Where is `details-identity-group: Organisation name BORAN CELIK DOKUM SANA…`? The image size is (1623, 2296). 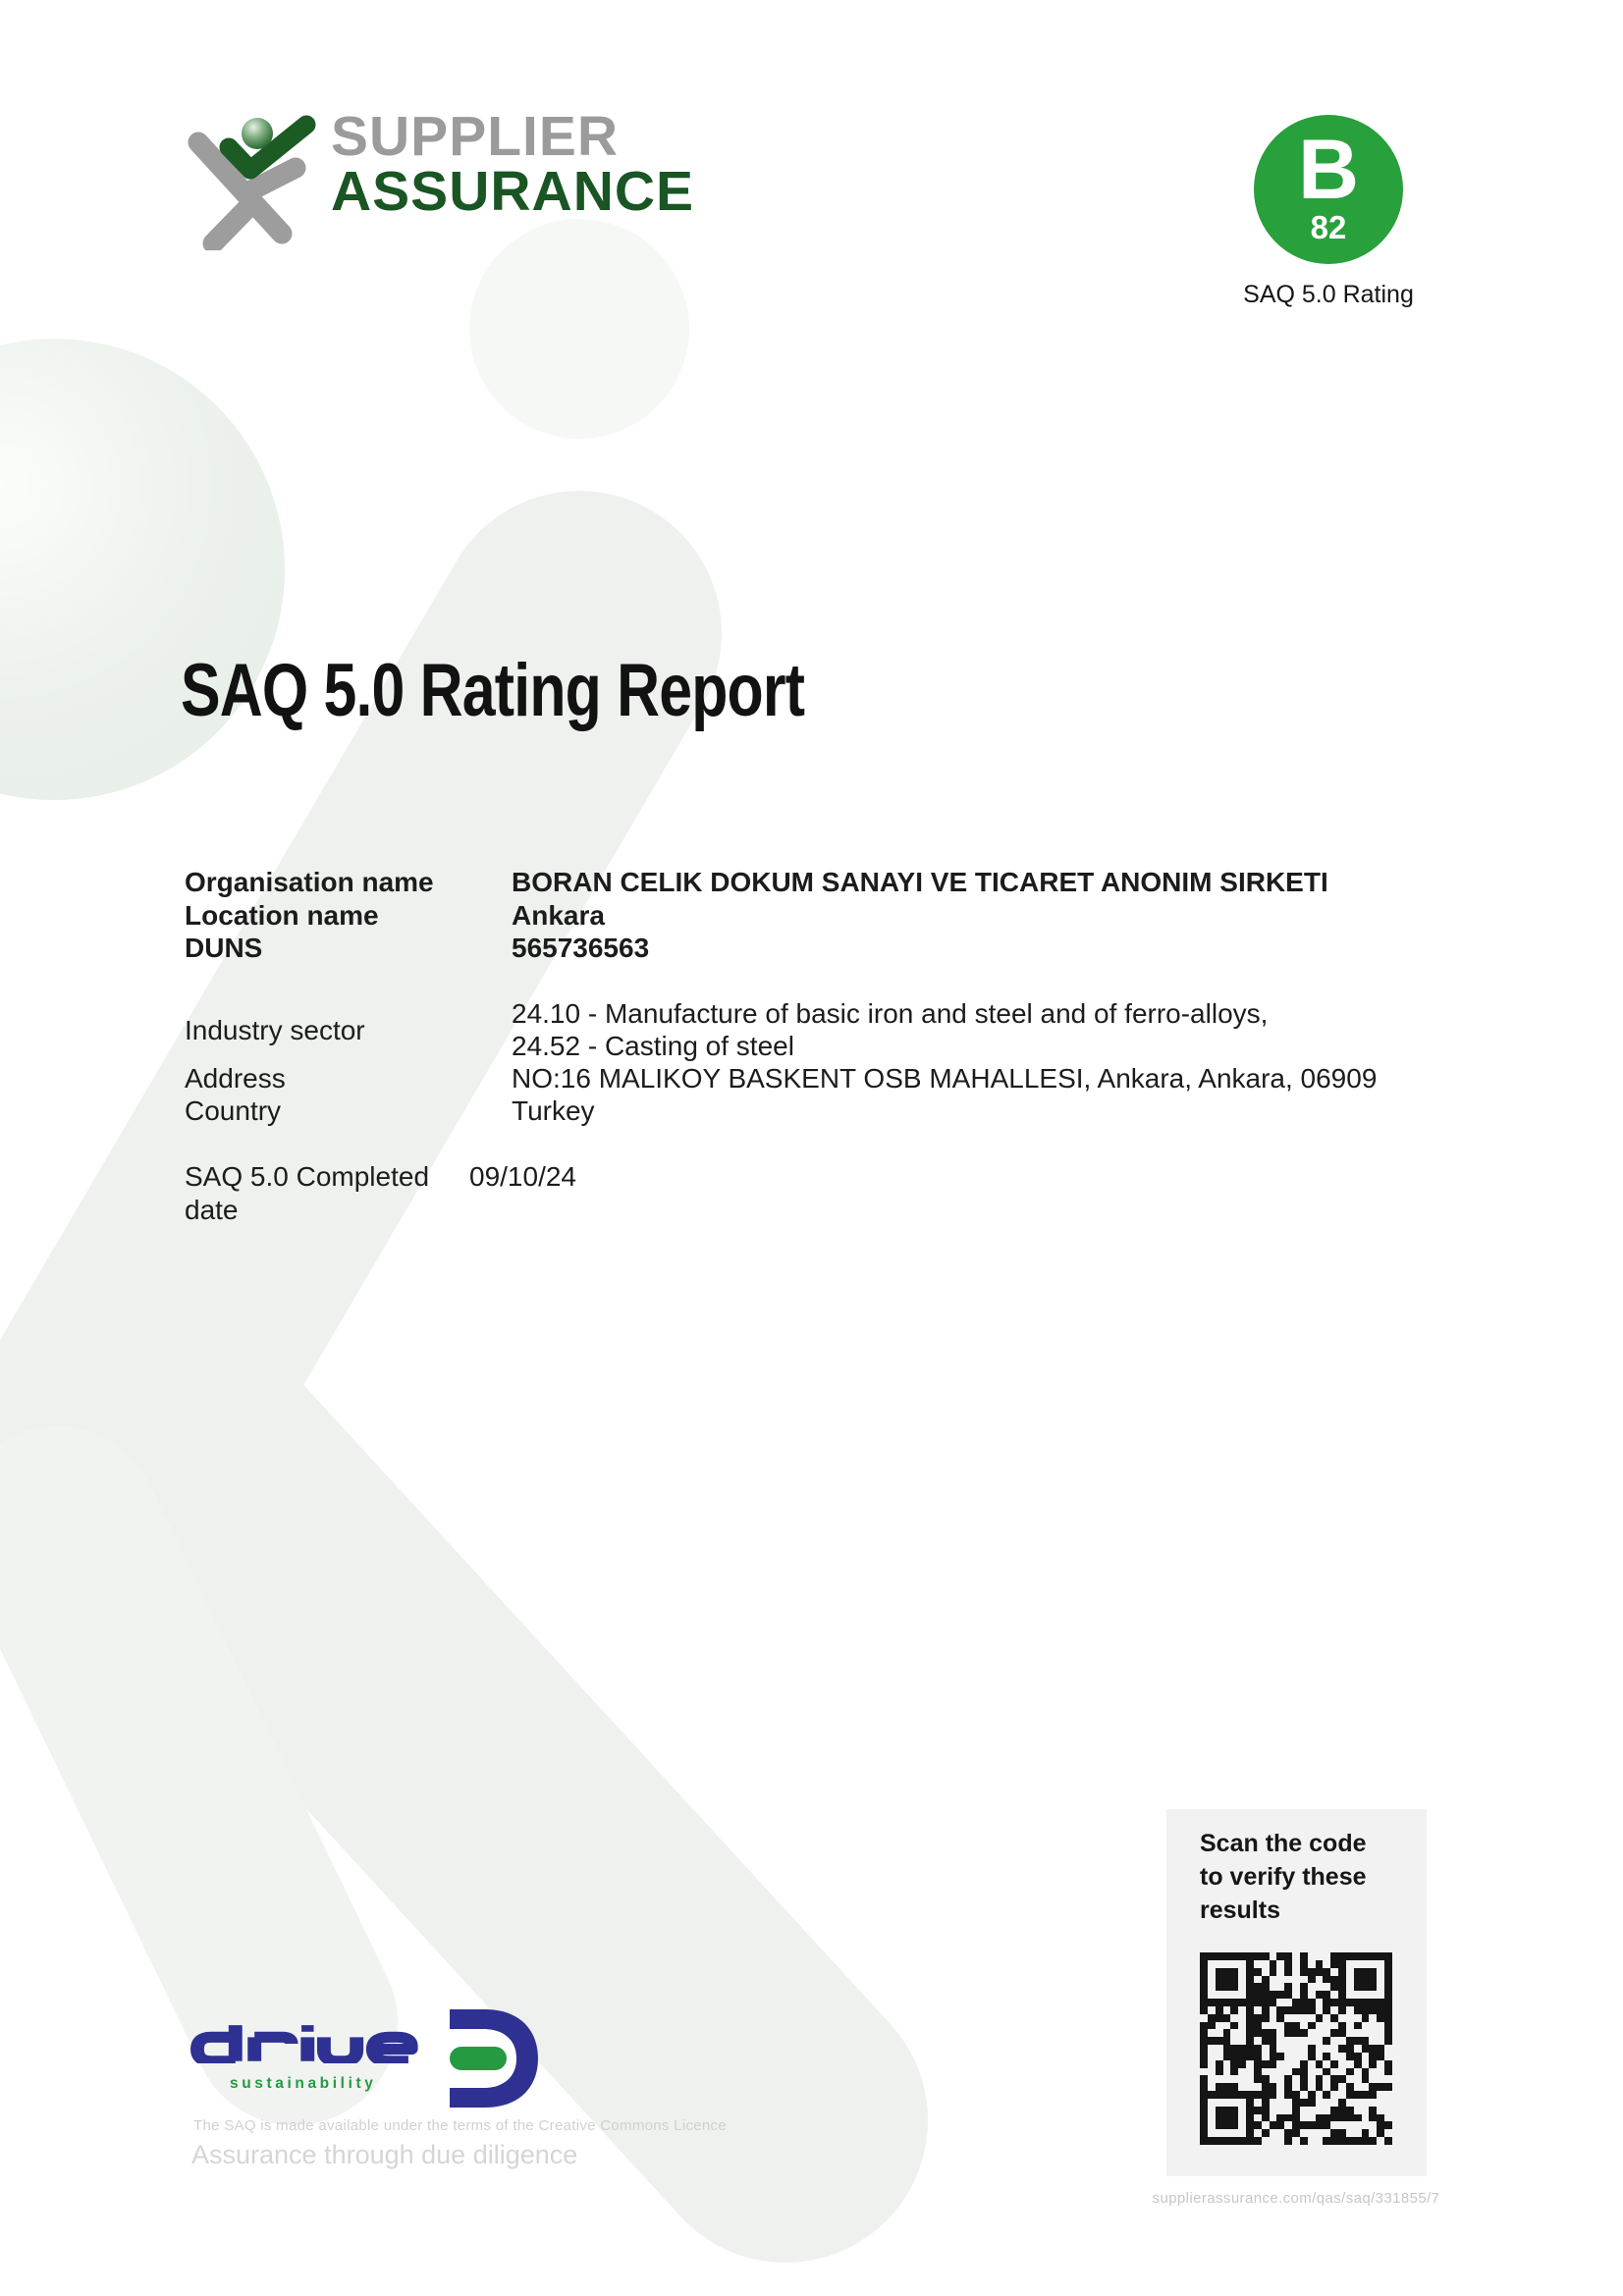
details-identity-group: Organisation name BORAN CELIK DOKUM SANA… is located at coordinates (756, 915).